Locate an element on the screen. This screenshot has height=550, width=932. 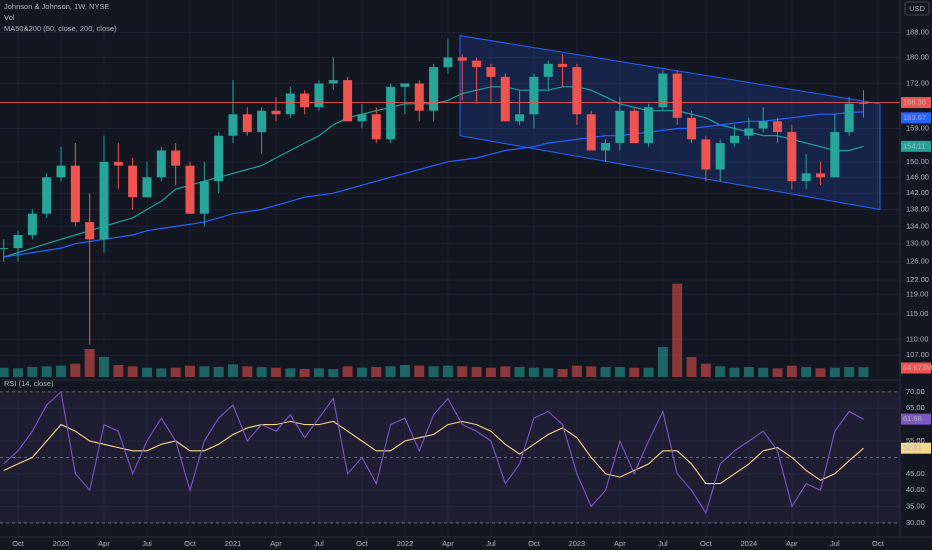
rsi-legend: RSI (14, close) is located at coordinates (29, 383).